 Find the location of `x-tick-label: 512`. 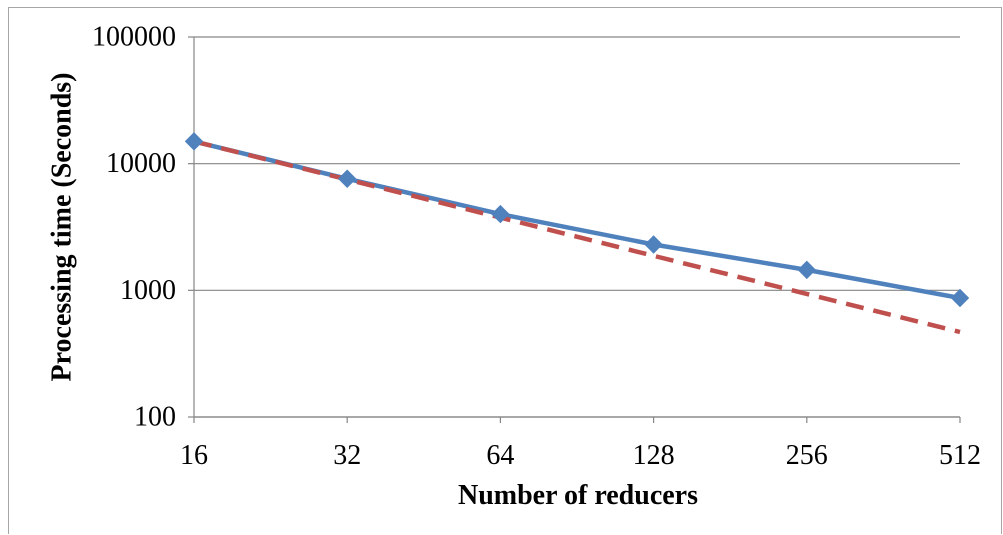

x-tick-label: 512 is located at coordinates (960, 455).